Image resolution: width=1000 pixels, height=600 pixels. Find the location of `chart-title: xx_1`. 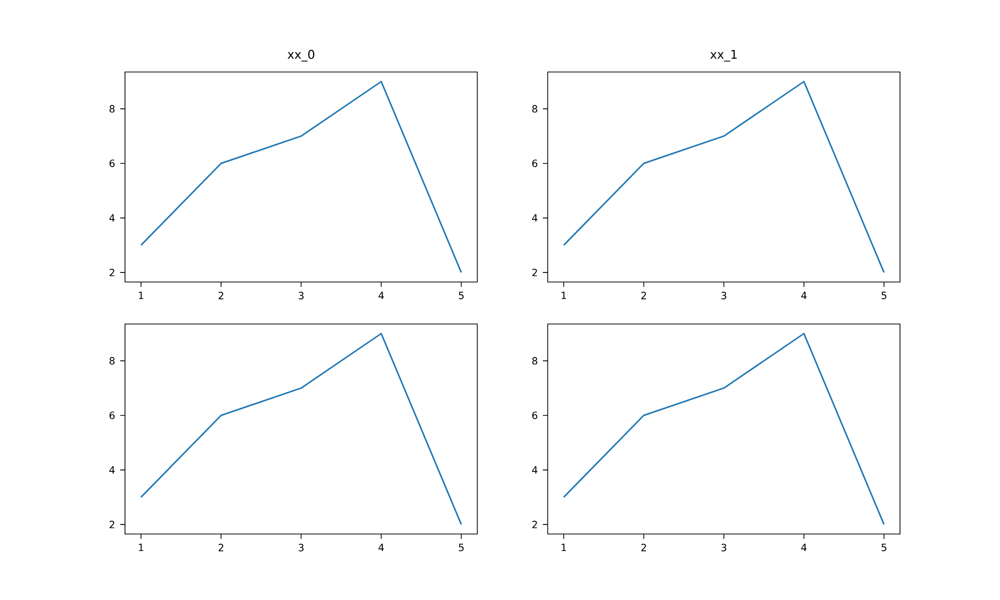

chart-title: xx_1 is located at coordinates (723, 56).